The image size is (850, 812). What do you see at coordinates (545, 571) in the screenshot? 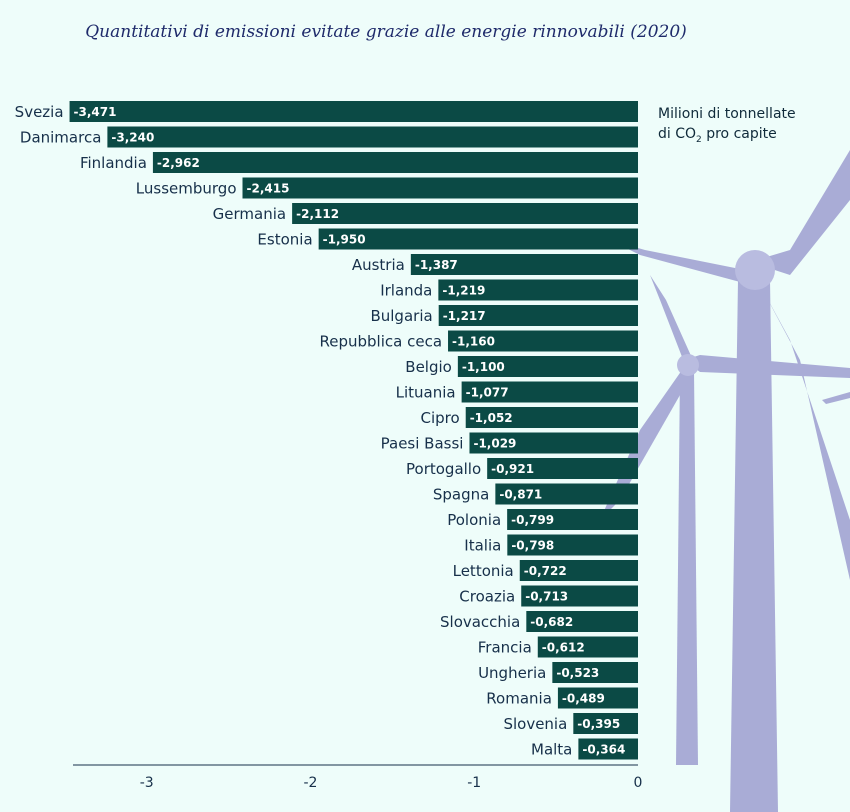
I see `bar-value-label: -0,722` at bounding box center [545, 571].